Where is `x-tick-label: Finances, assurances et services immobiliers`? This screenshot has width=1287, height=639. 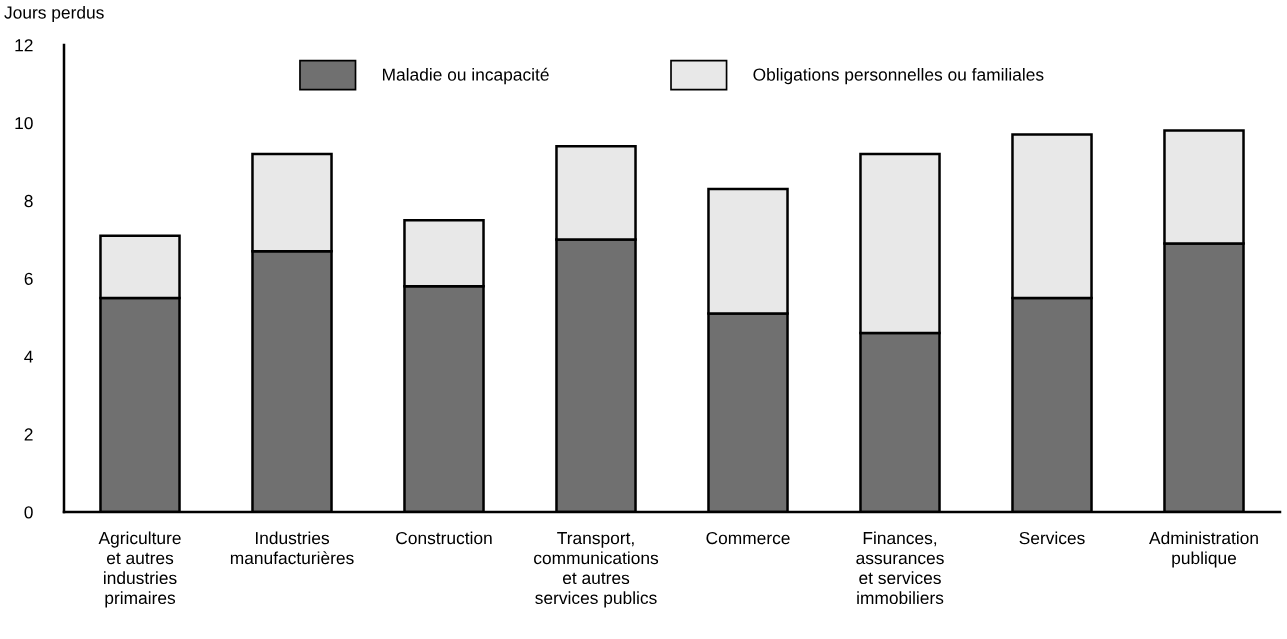 x-tick-label: Finances, assurances et services immobiliers is located at coordinates (900, 568).